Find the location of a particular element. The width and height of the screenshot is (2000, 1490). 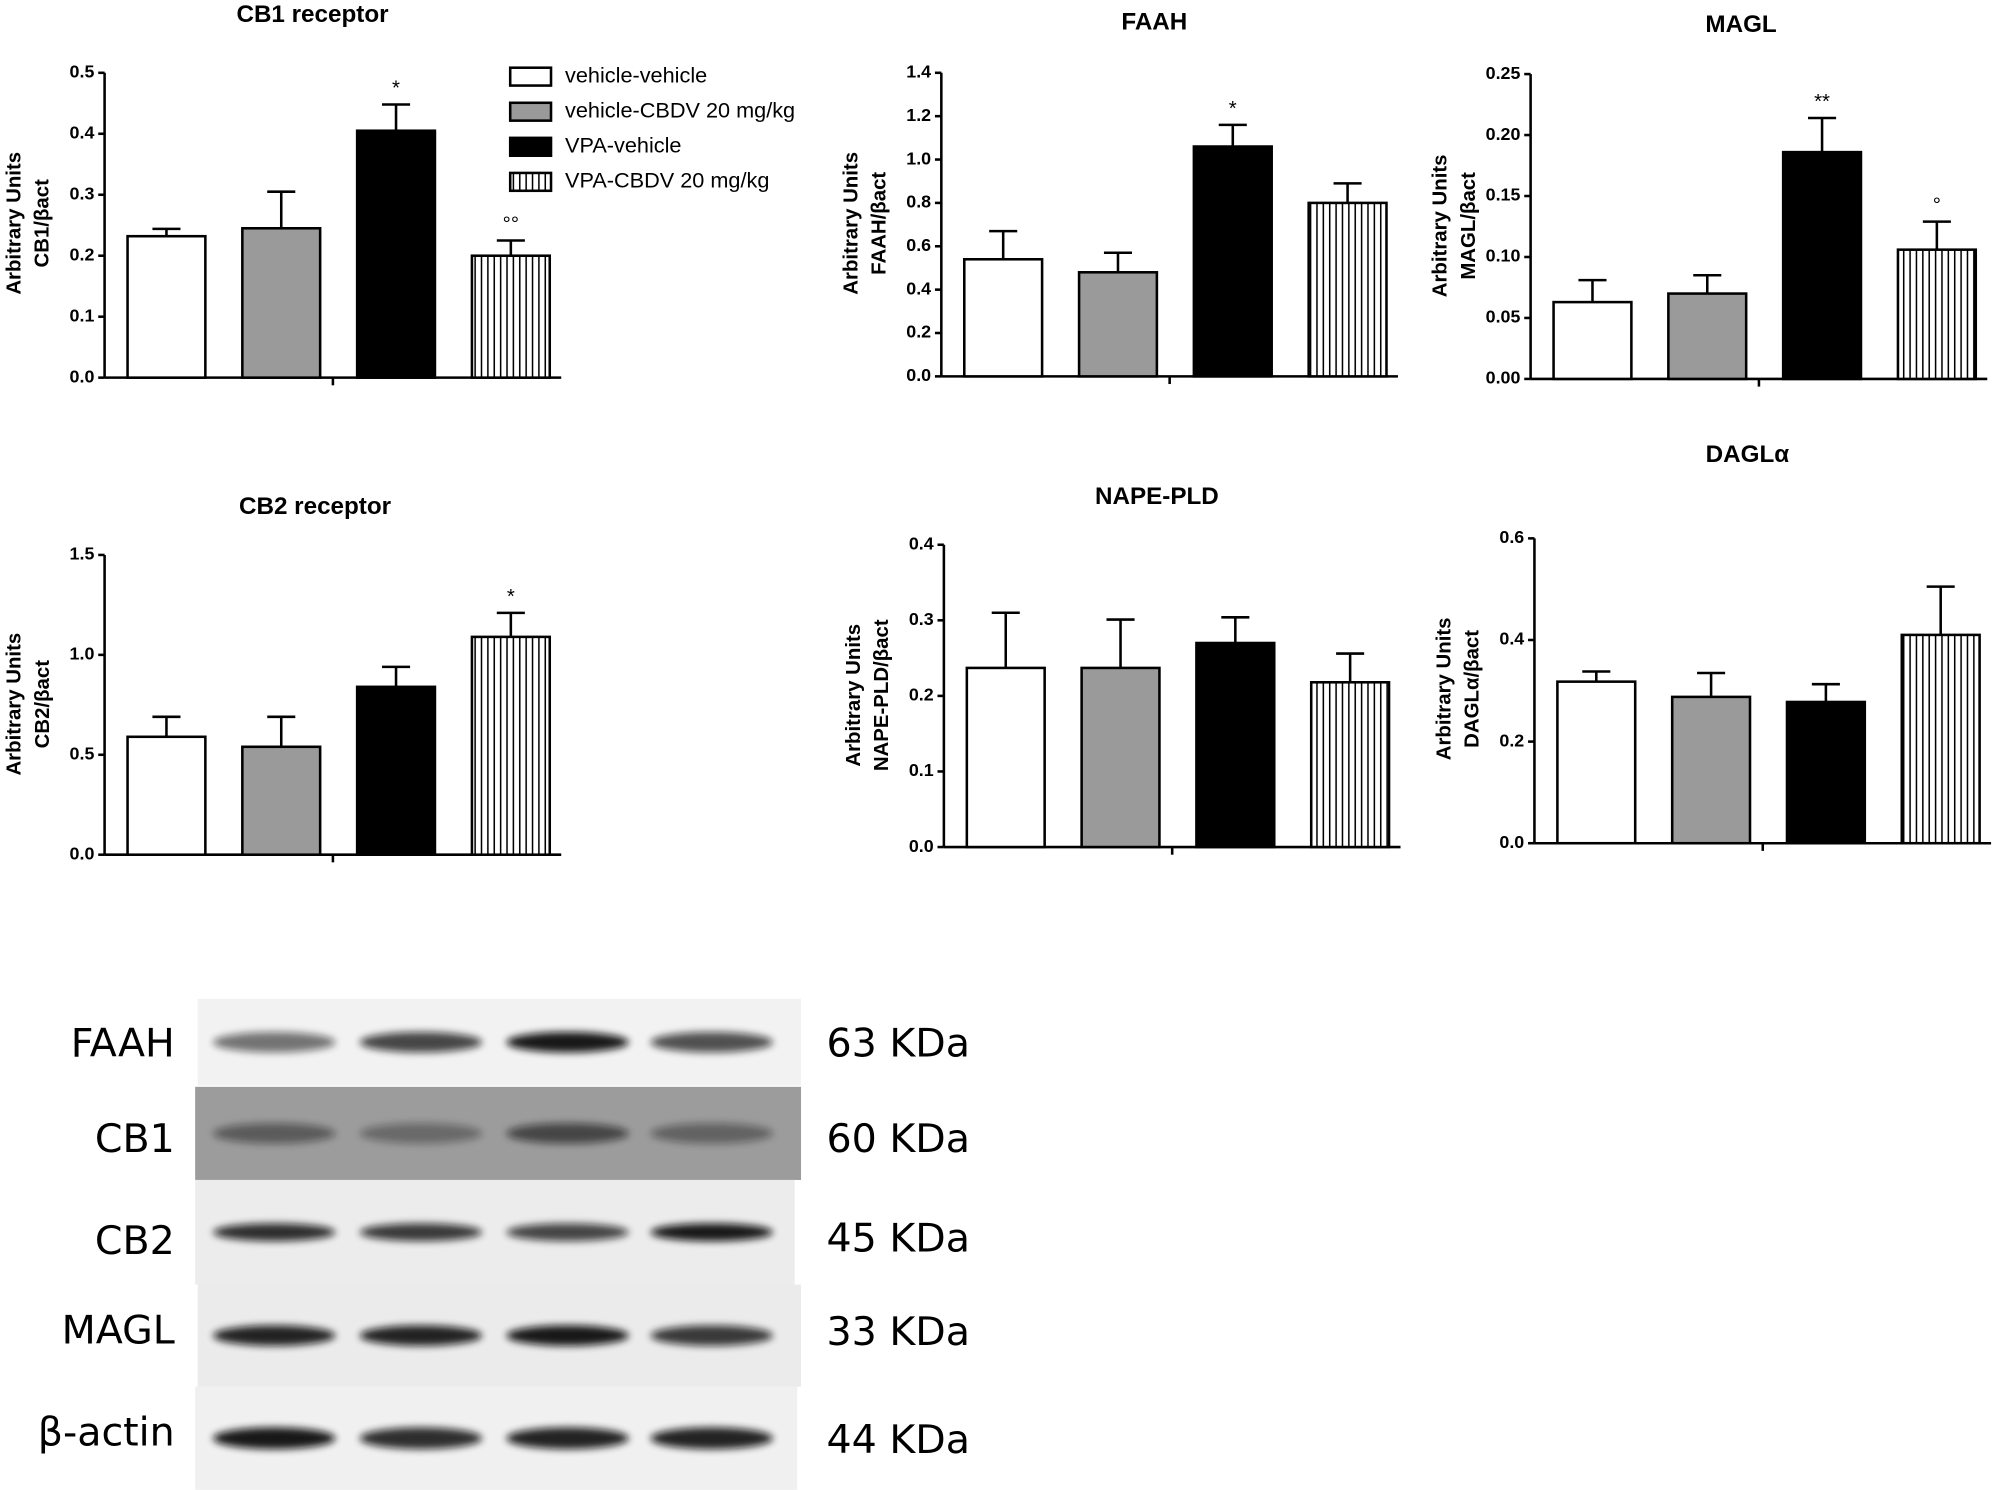

blot-protein-label: FAAH is located at coordinates (123, 1044).